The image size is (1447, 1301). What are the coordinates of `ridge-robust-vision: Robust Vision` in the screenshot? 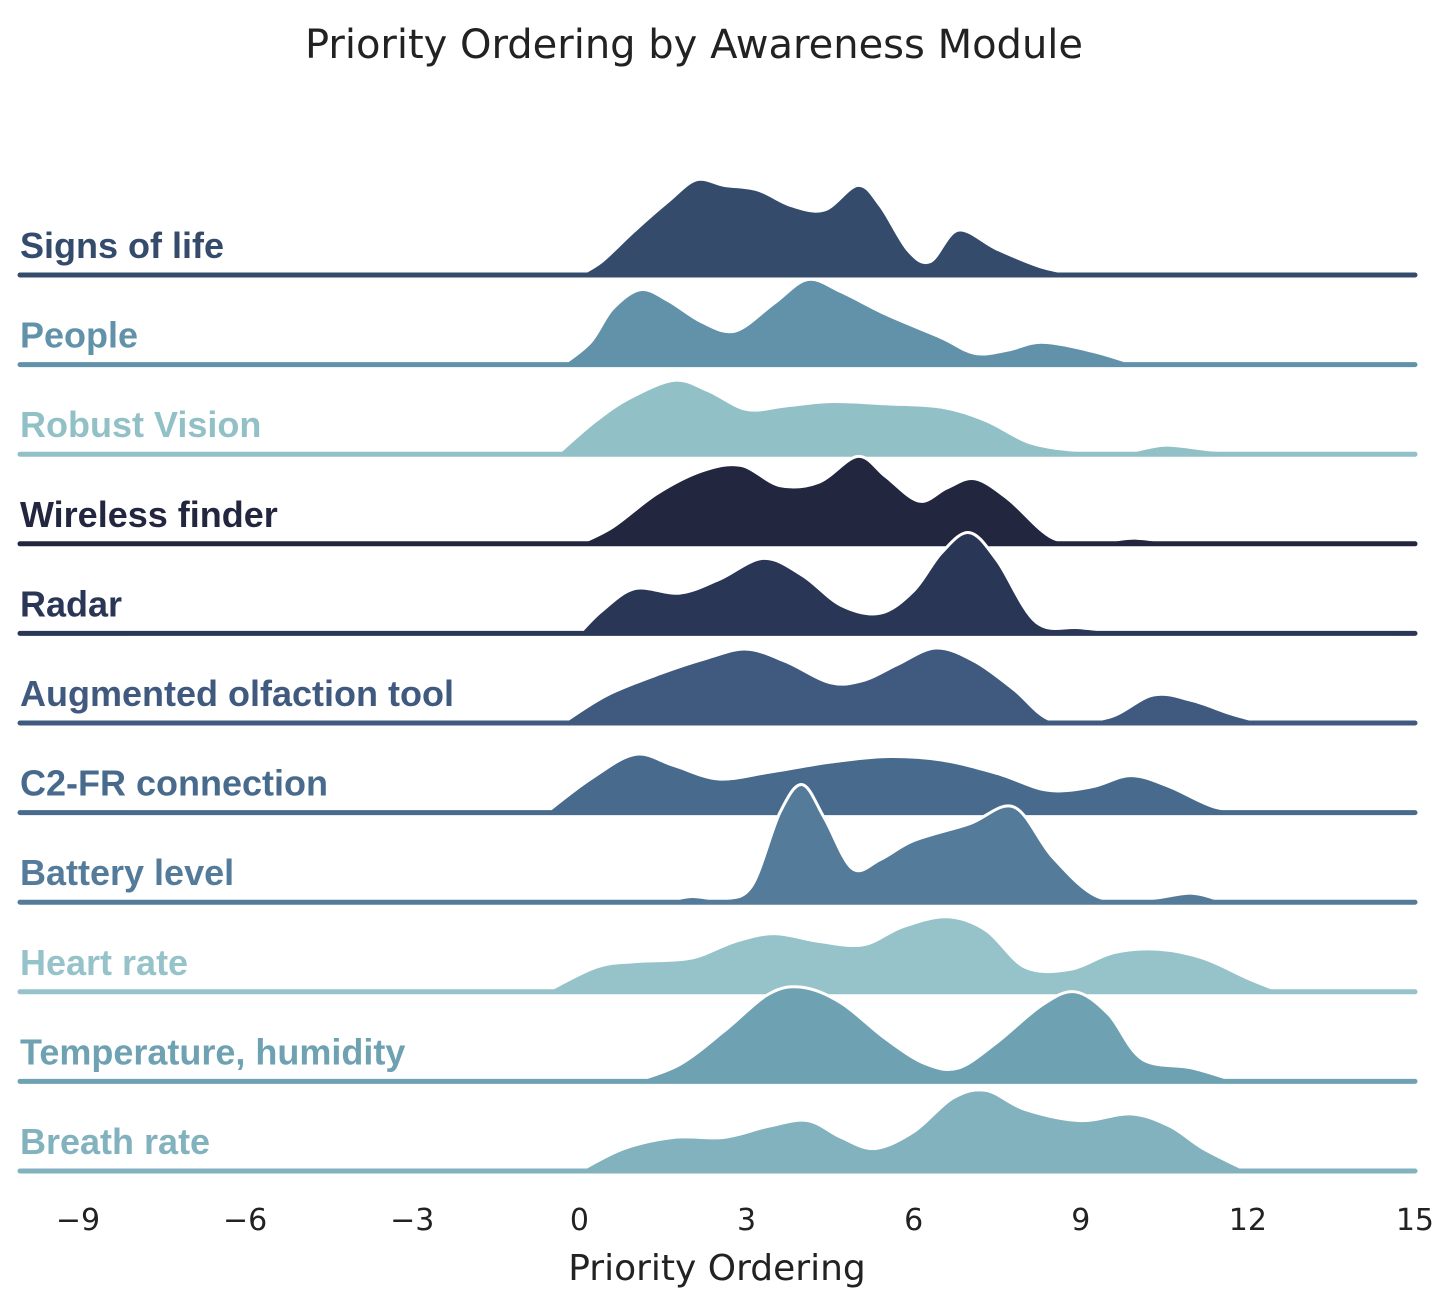 It's located at (717, 417).